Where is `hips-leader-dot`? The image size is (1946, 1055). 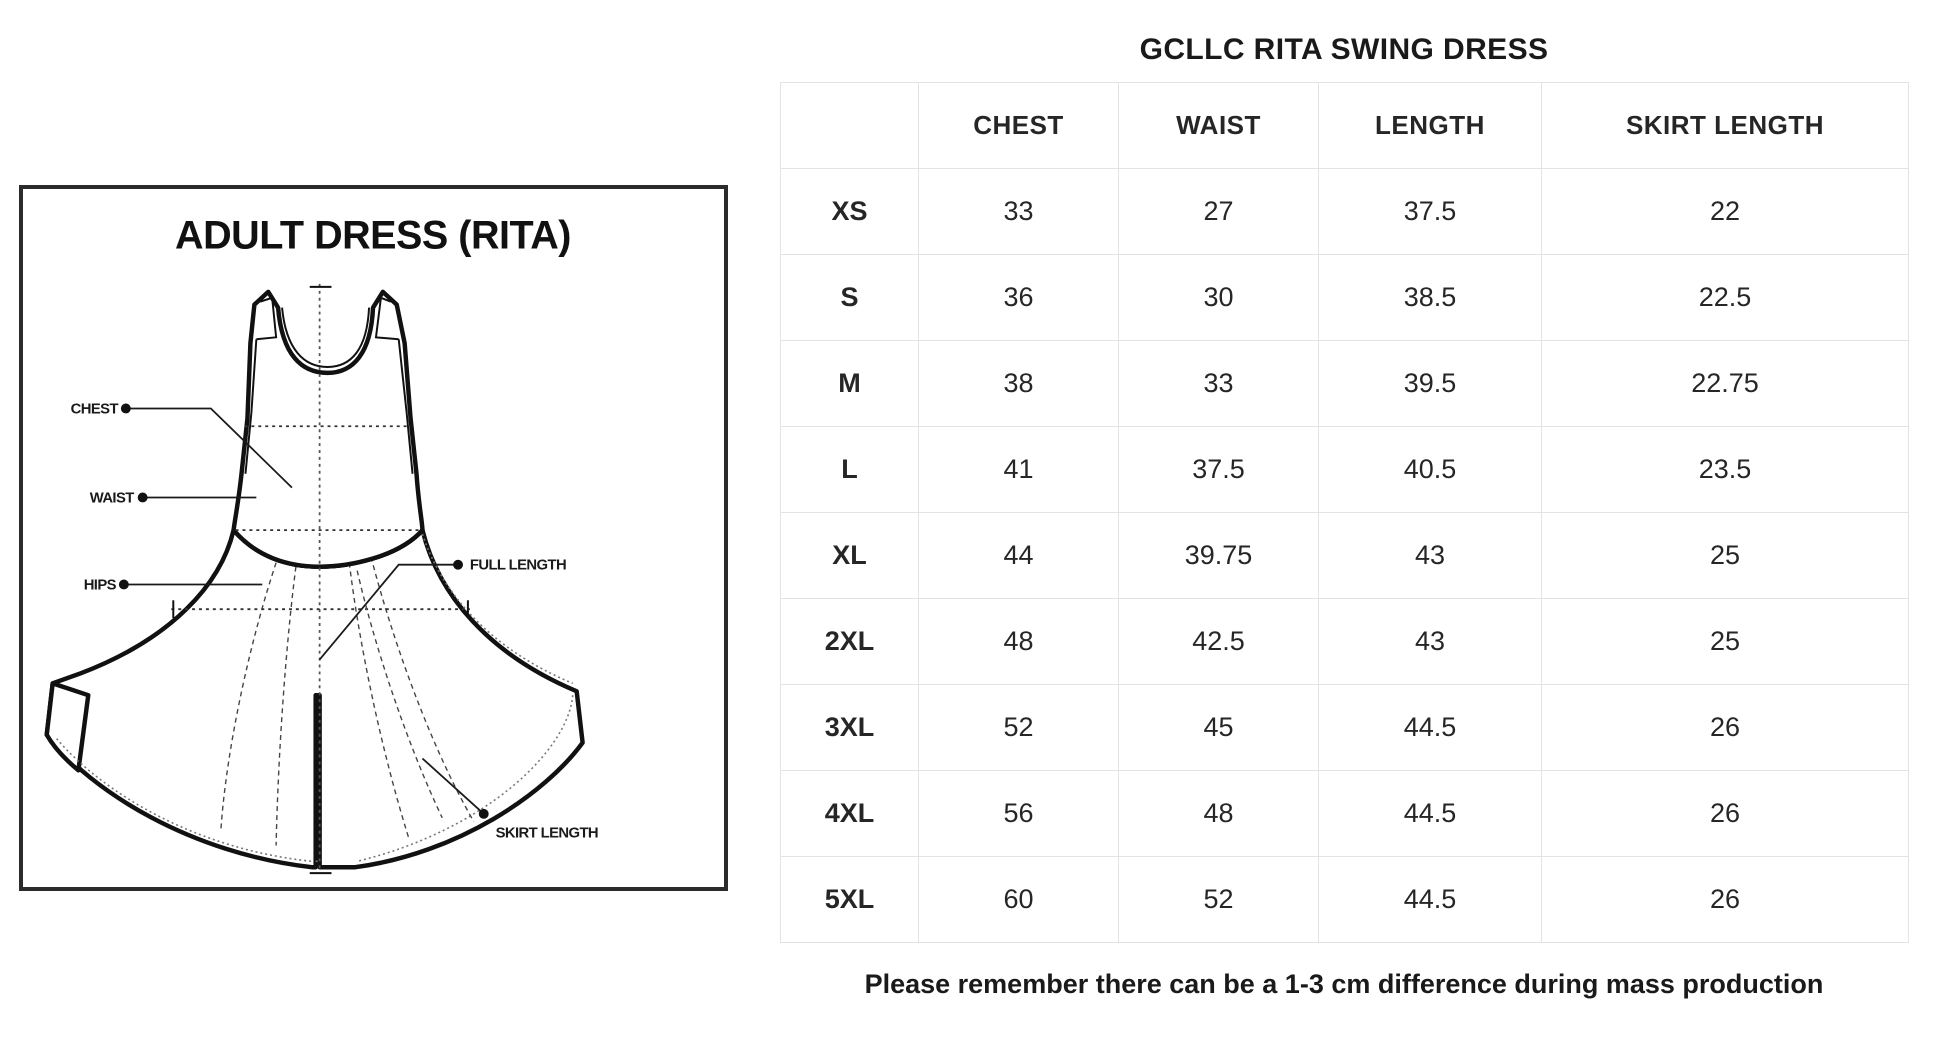
hips-leader-dot is located at coordinates (123, 584).